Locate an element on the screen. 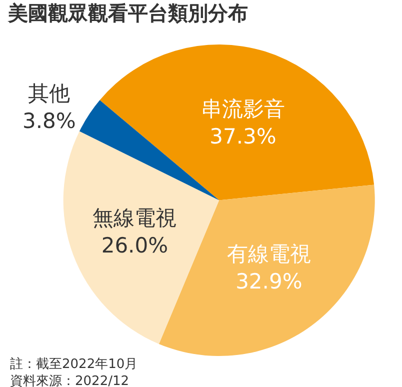  data-label: 3.8% is located at coordinates (49, 121).